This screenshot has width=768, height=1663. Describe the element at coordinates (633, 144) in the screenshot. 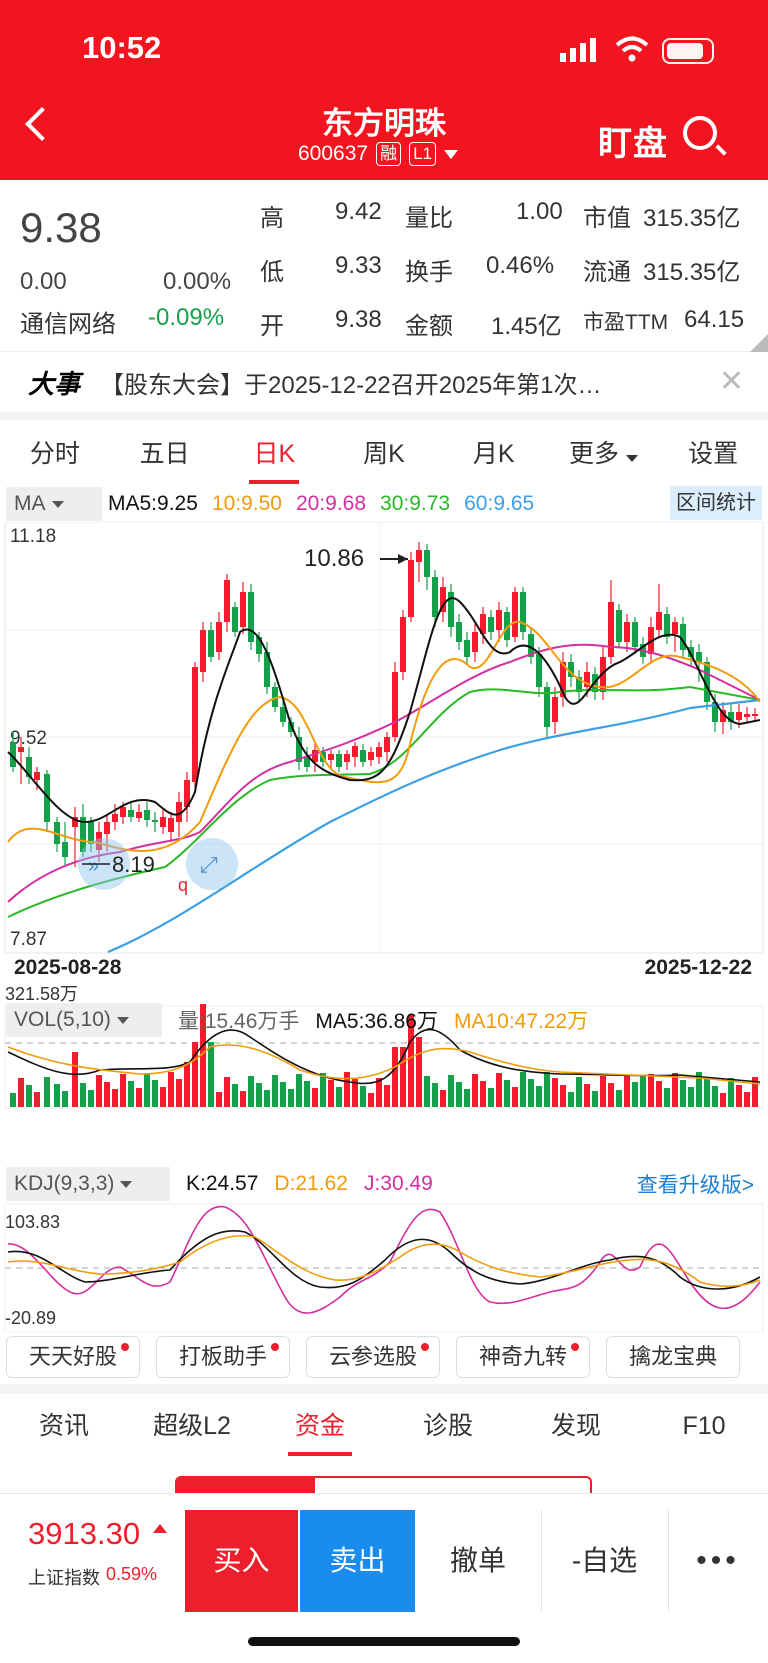

I see `watch-button: 盯盘` at that location.